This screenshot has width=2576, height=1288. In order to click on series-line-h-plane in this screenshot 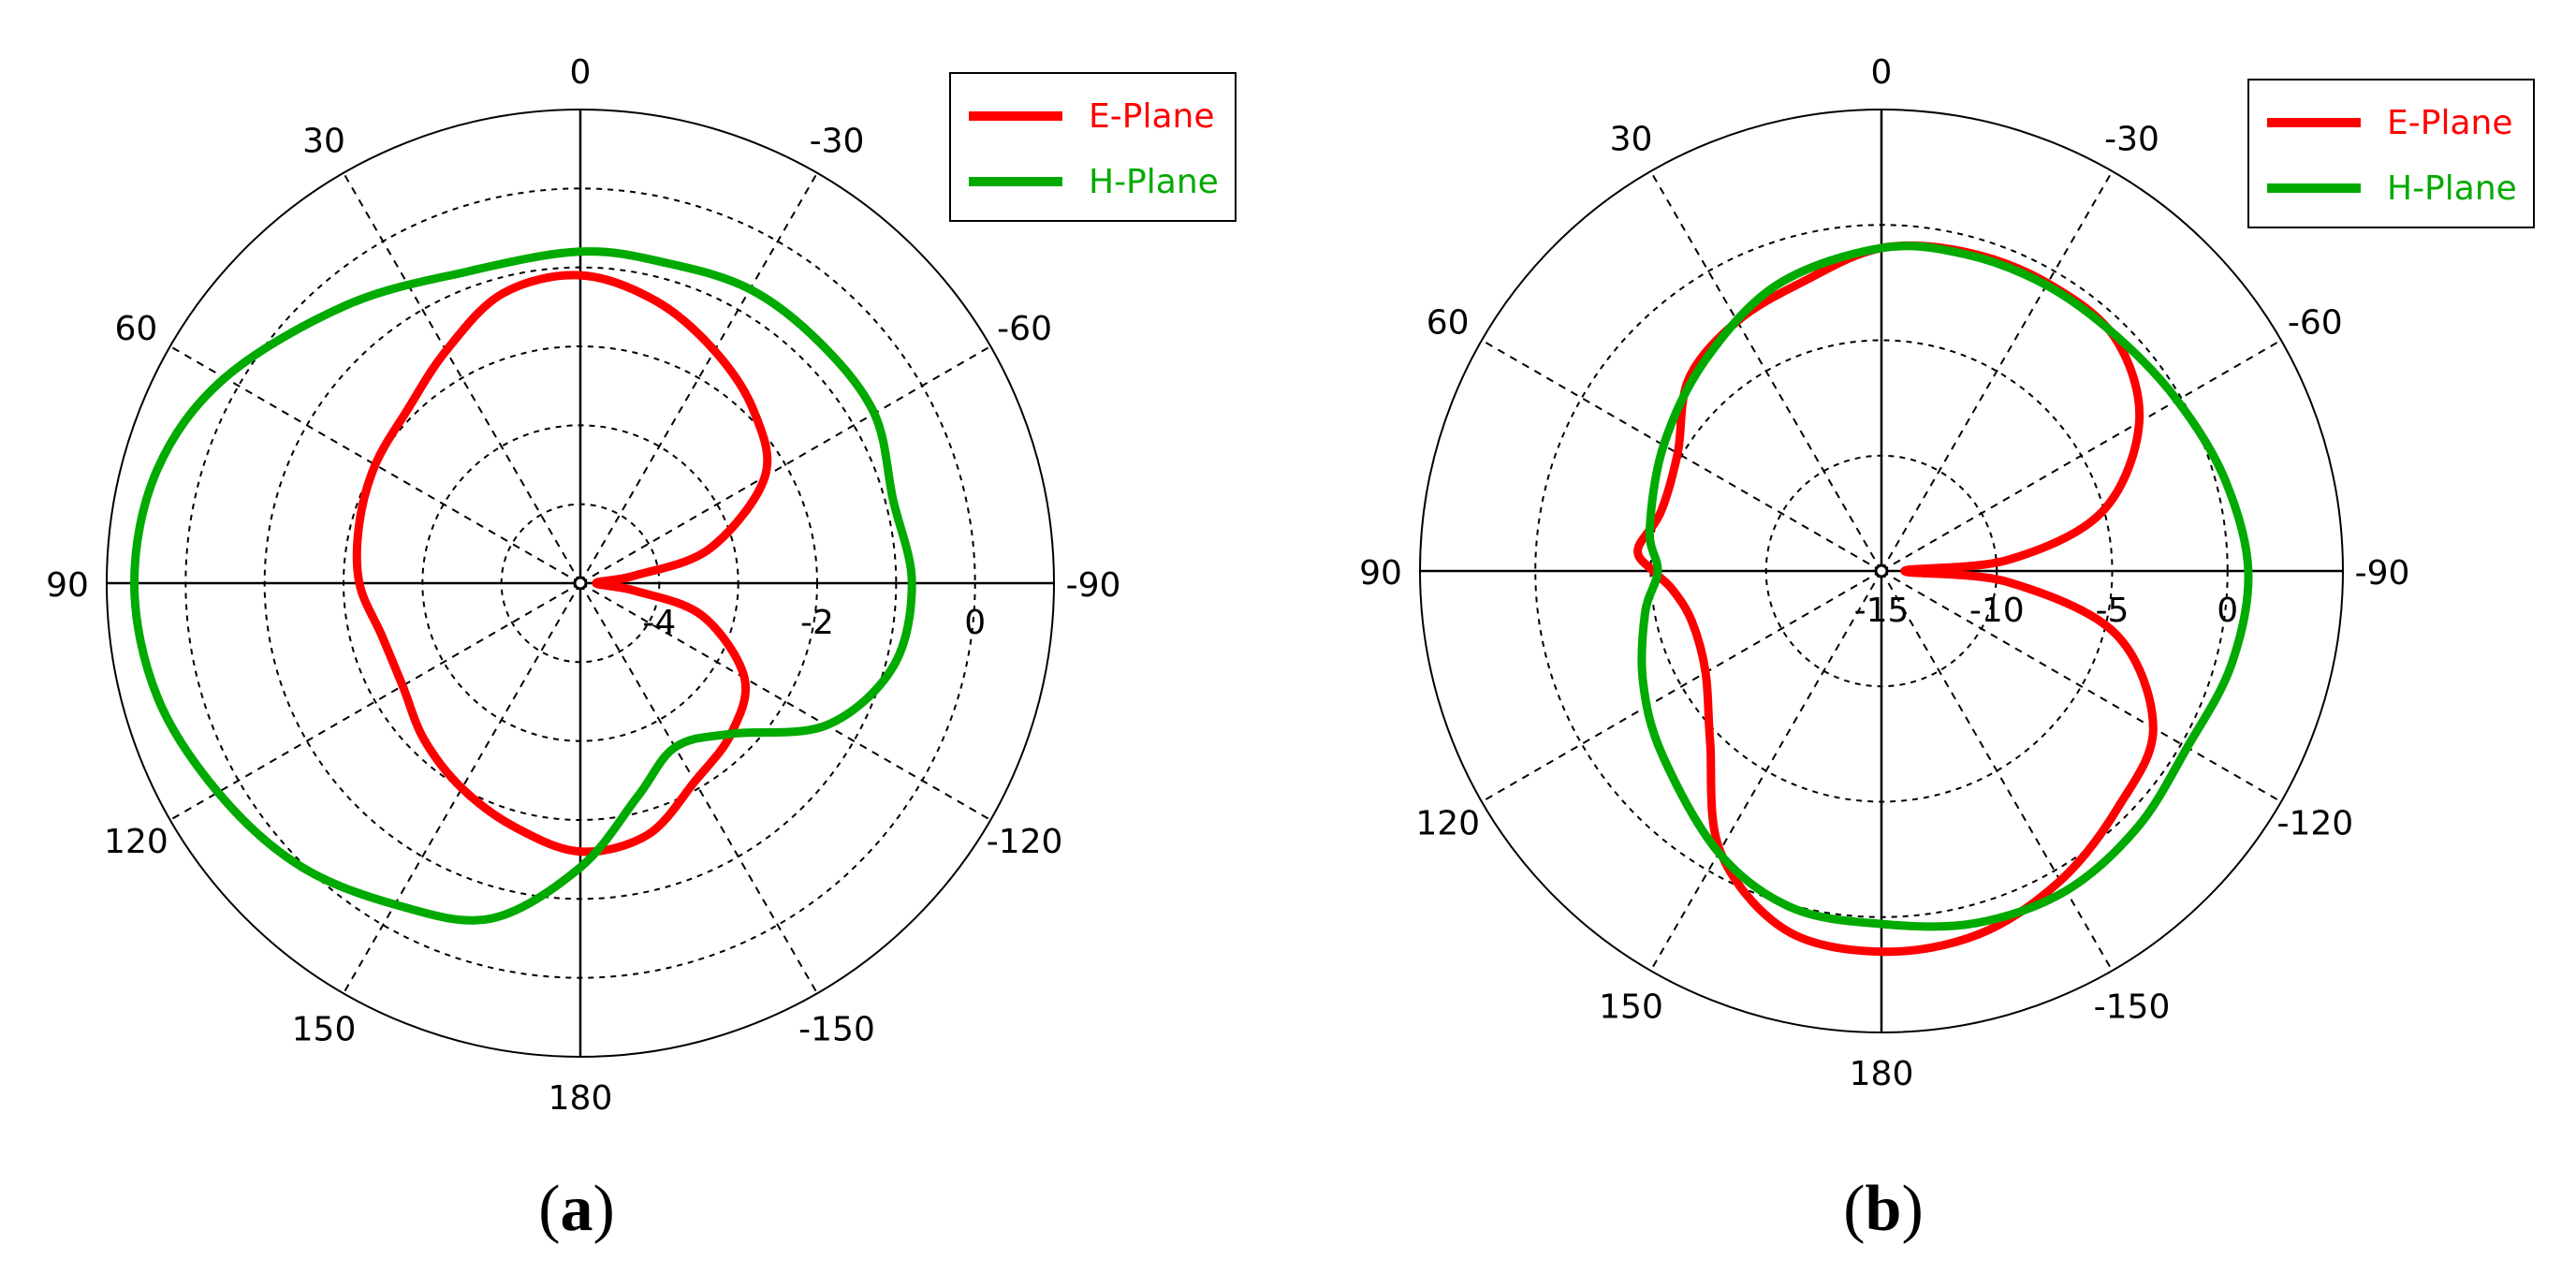, I will do `click(1945, 586)`.